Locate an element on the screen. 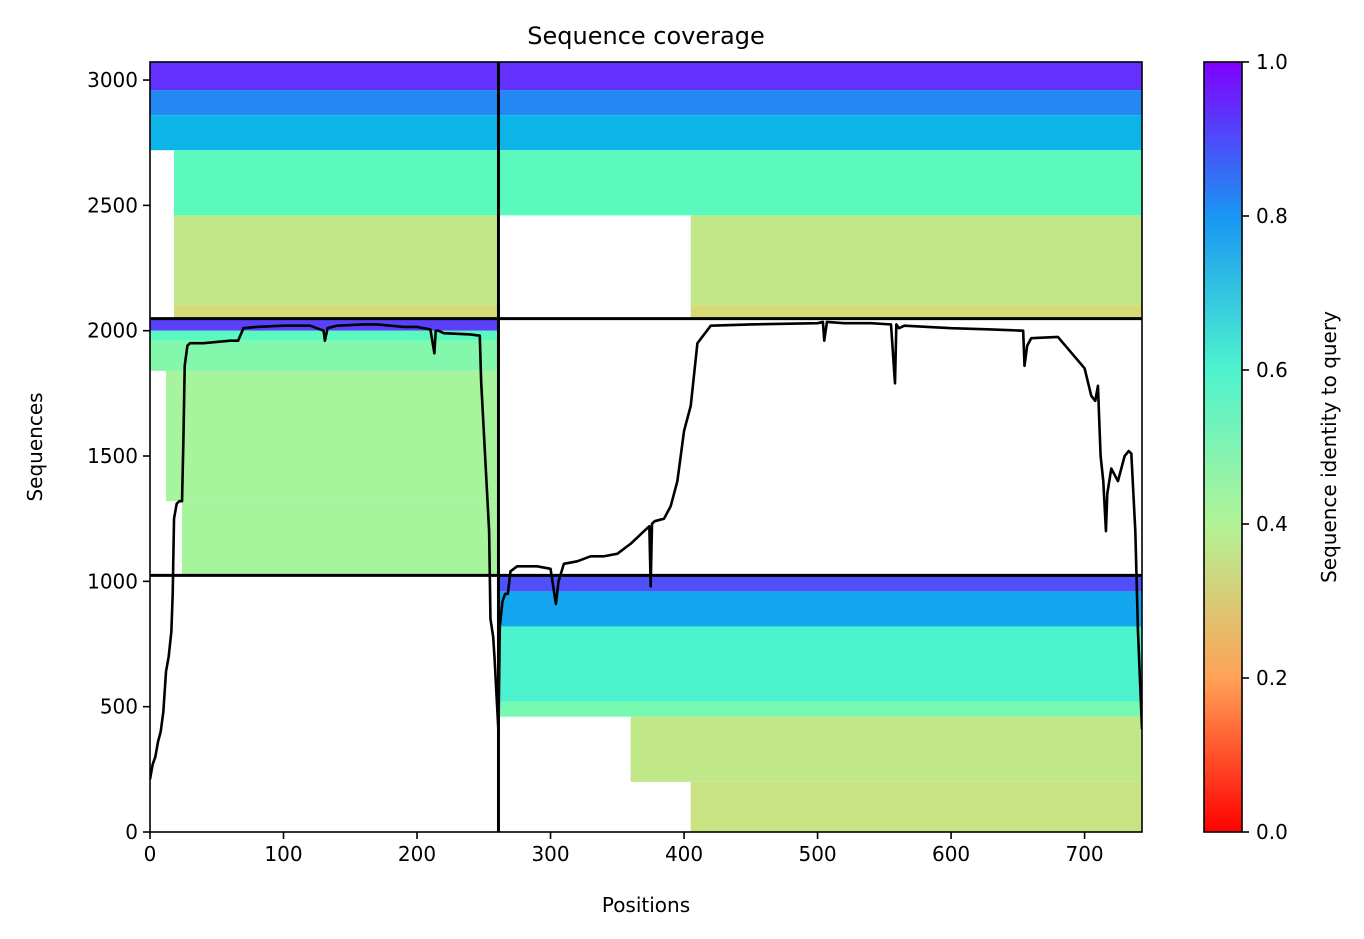 The image size is (1364, 939). colorbar-frame is located at coordinates (1223, 447).